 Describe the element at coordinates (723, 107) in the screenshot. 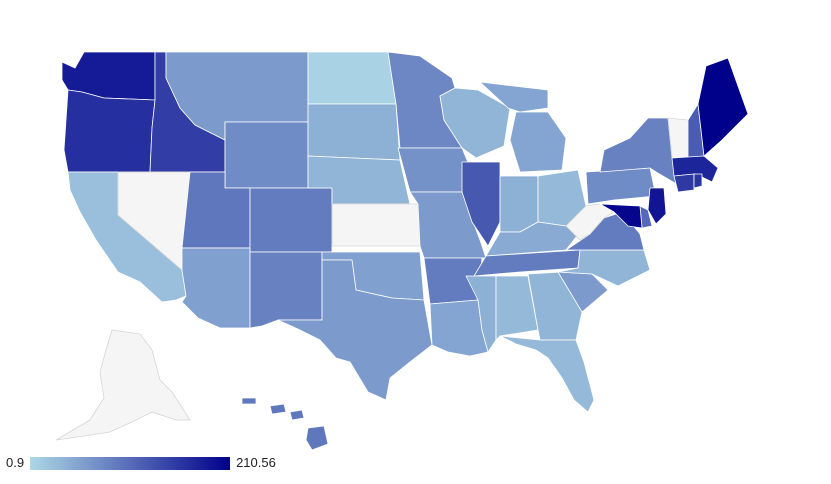

I see `state-me` at that location.